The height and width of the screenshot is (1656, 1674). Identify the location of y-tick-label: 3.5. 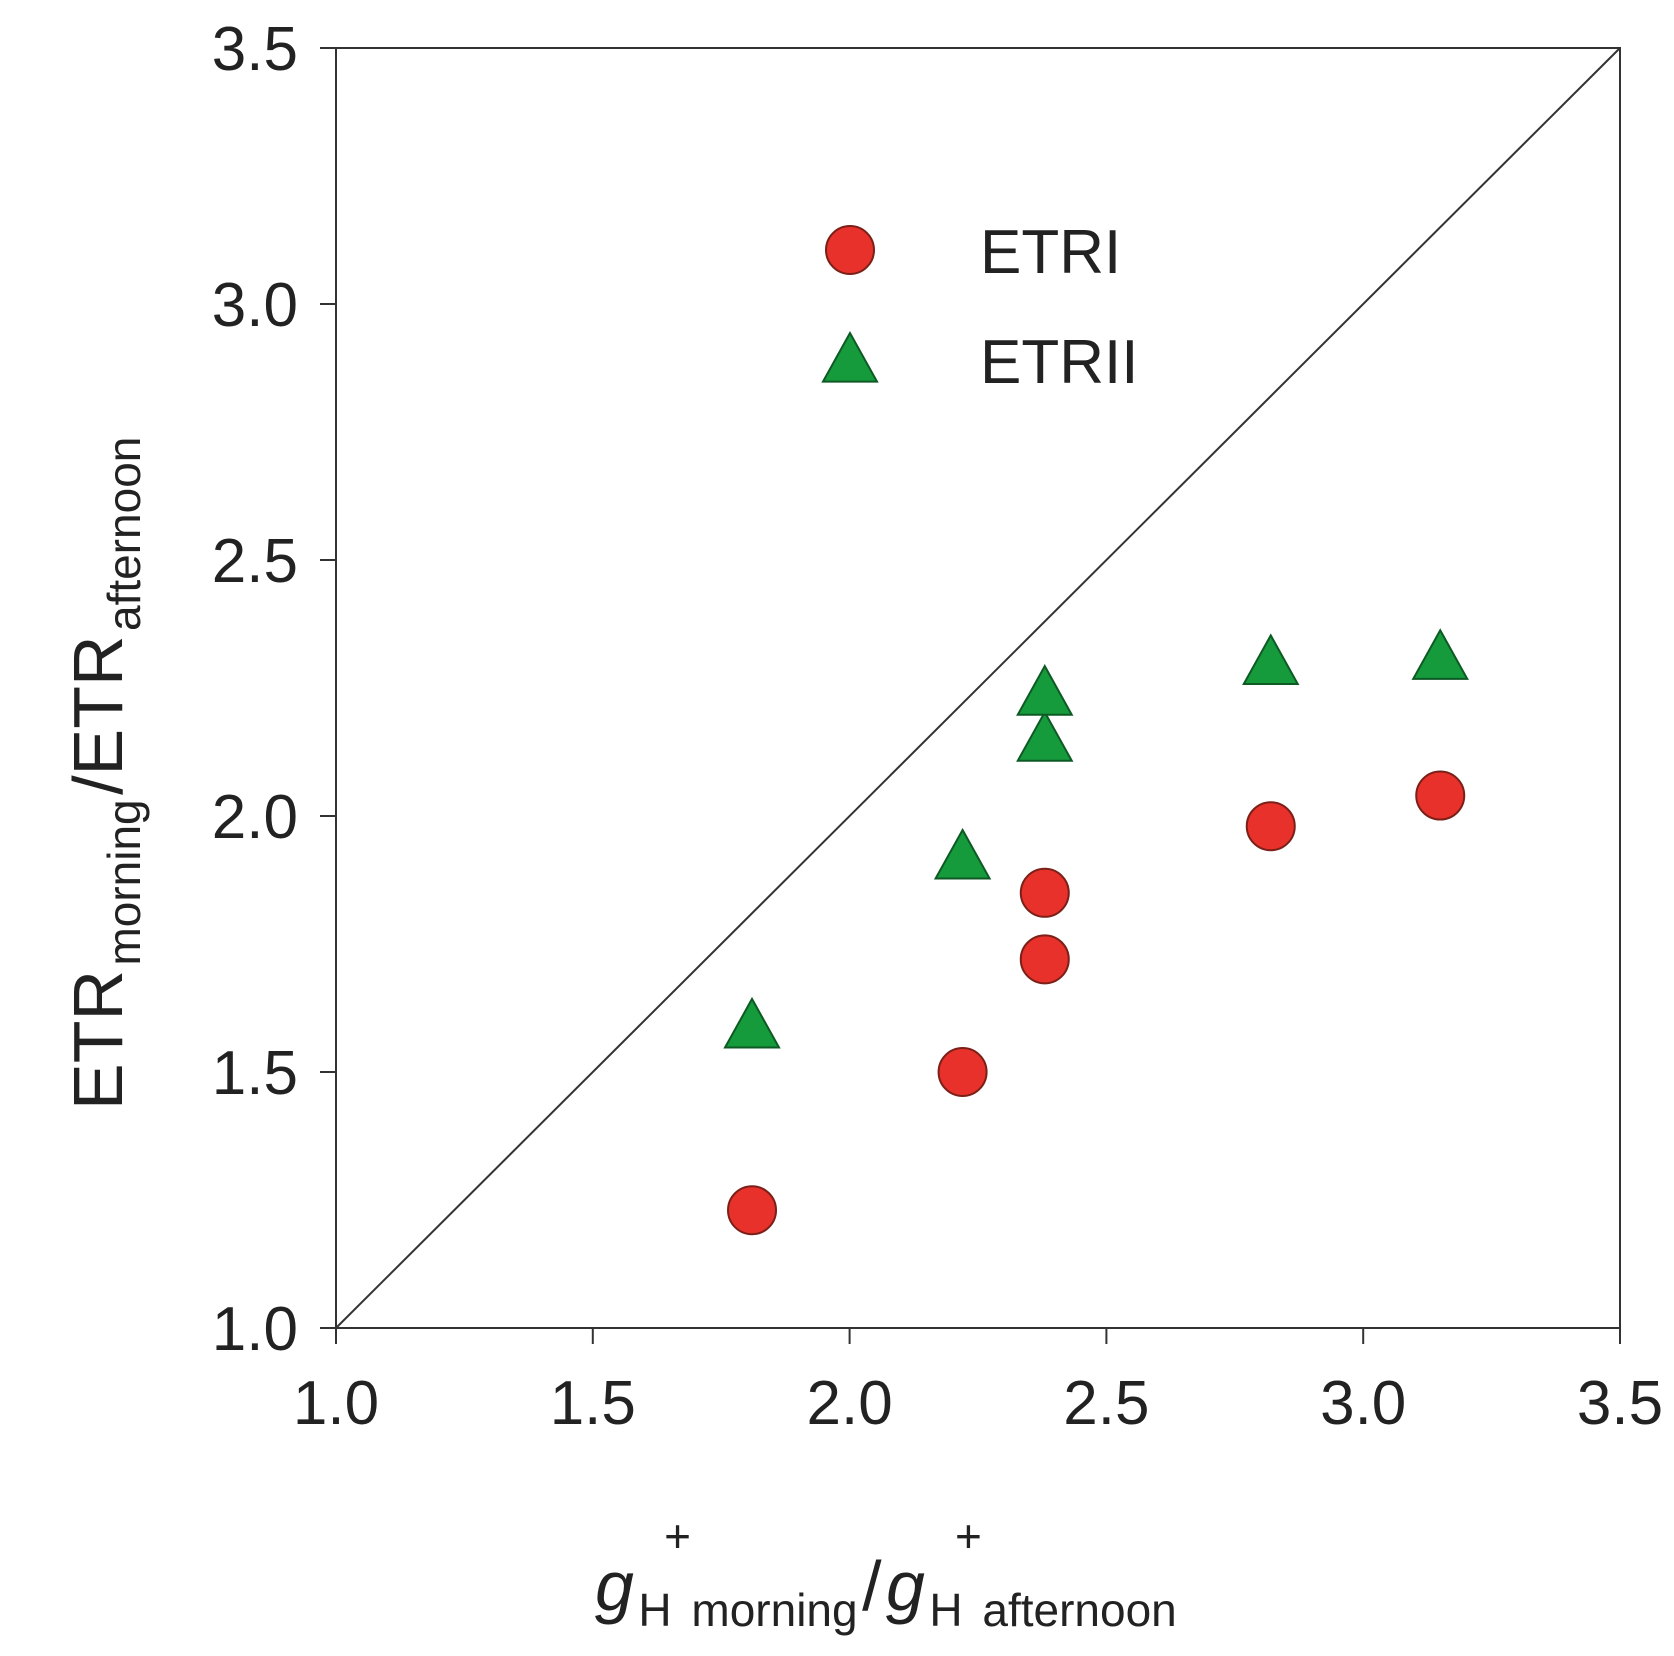
(255, 49).